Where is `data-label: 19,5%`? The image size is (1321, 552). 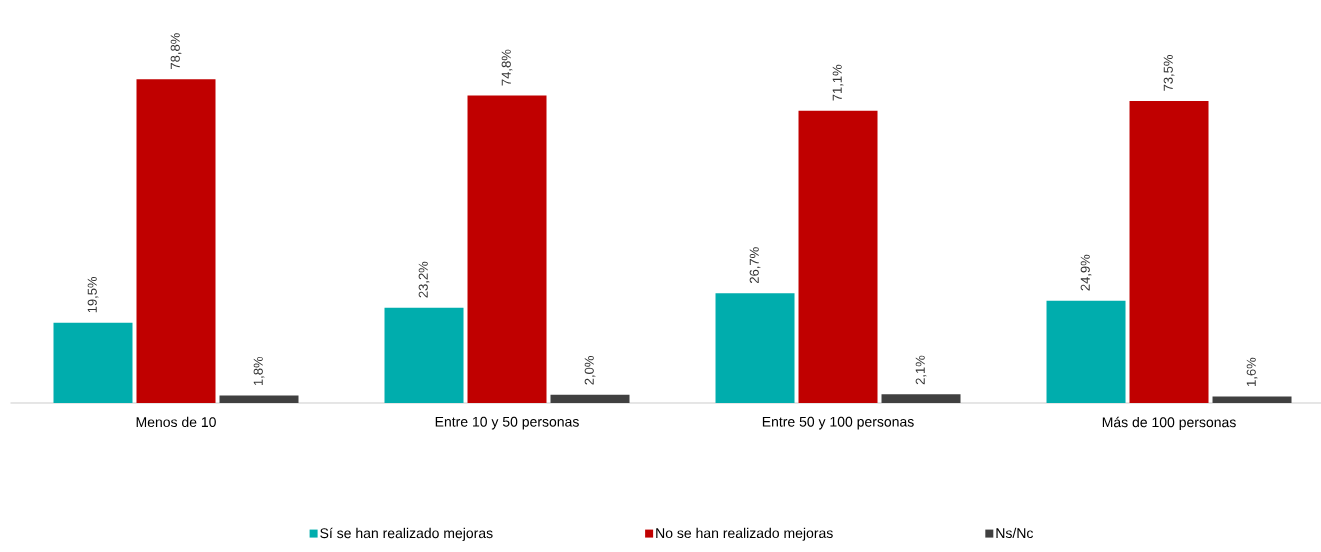 data-label: 19,5% is located at coordinates (93, 294).